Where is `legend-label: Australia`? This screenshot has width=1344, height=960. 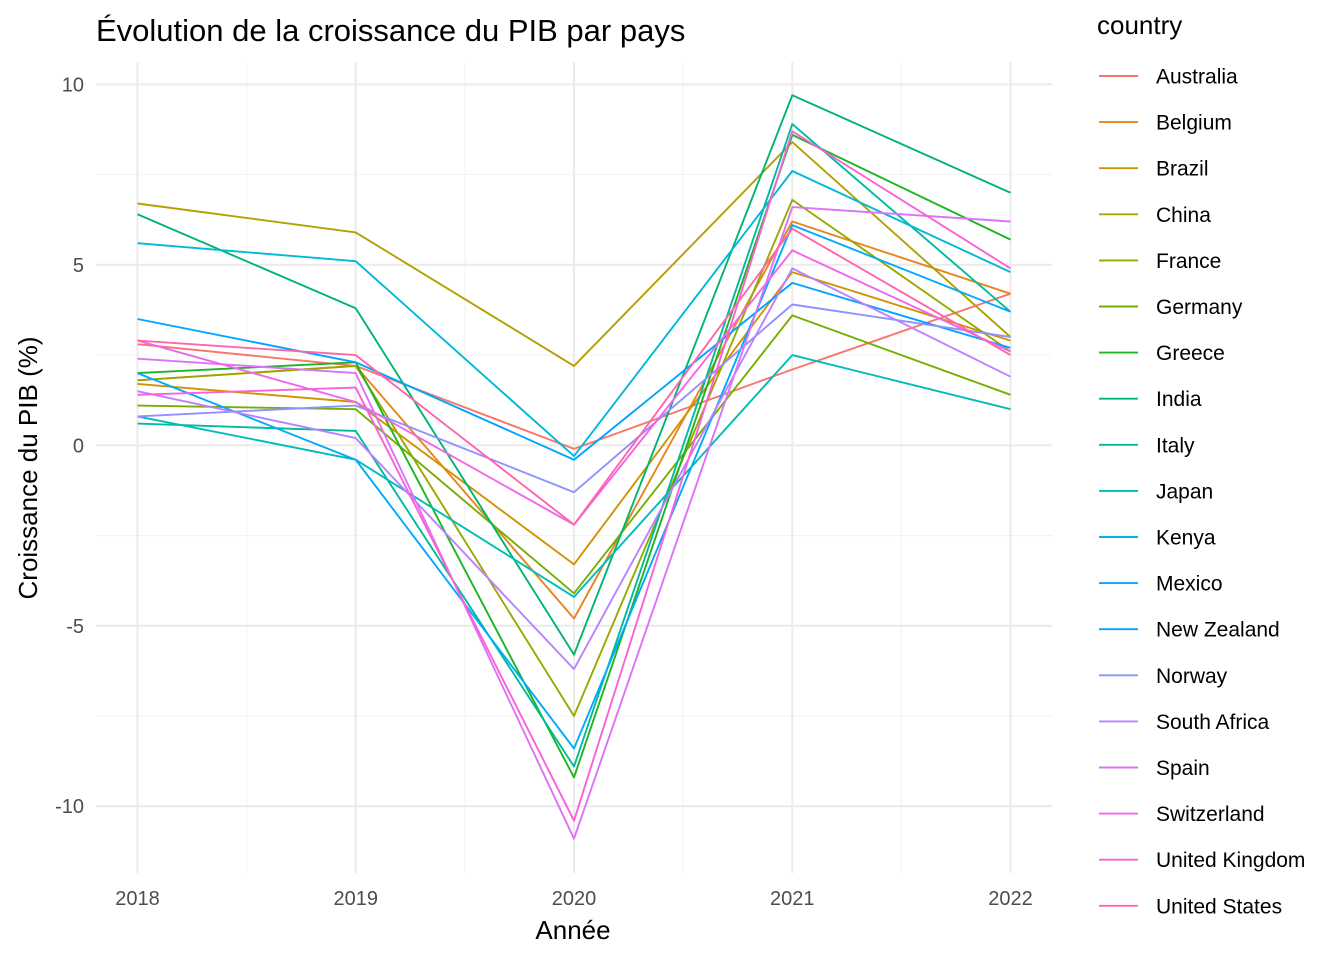
legend-label: Australia is located at coordinates (1197, 77).